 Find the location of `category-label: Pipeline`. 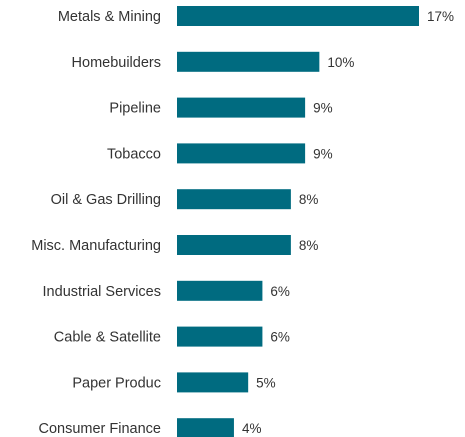

category-label: Pipeline is located at coordinates (135, 109).